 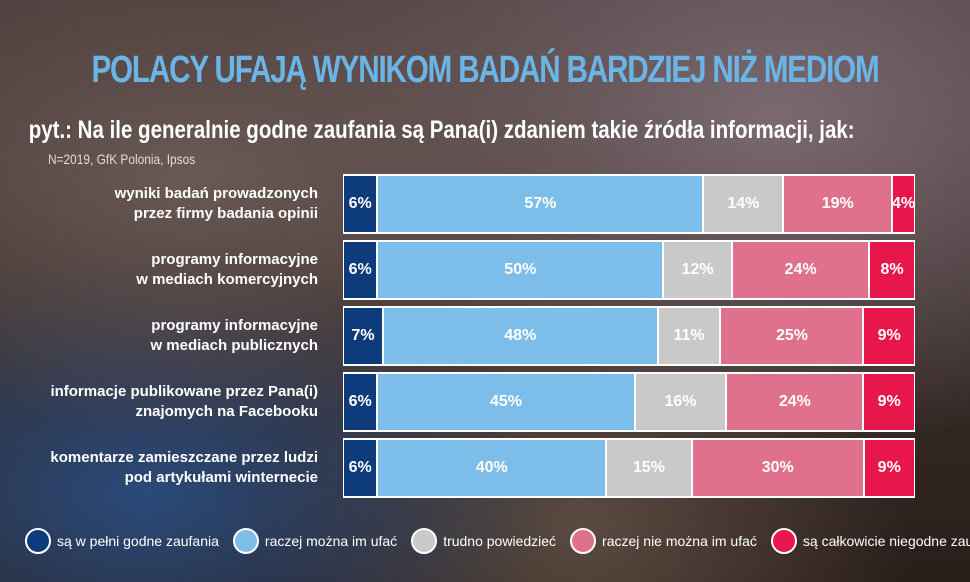 I want to click on category-label-line: informacje publikowane przez Pana(i), so click(x=184, y=391).